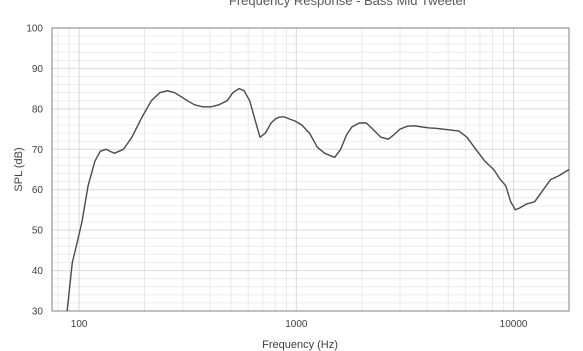 This screenshot has height=351, width=583. Describe the element at coordinates (79, 324) in the screenshot. I see `x-tick-label: 100` at that location.